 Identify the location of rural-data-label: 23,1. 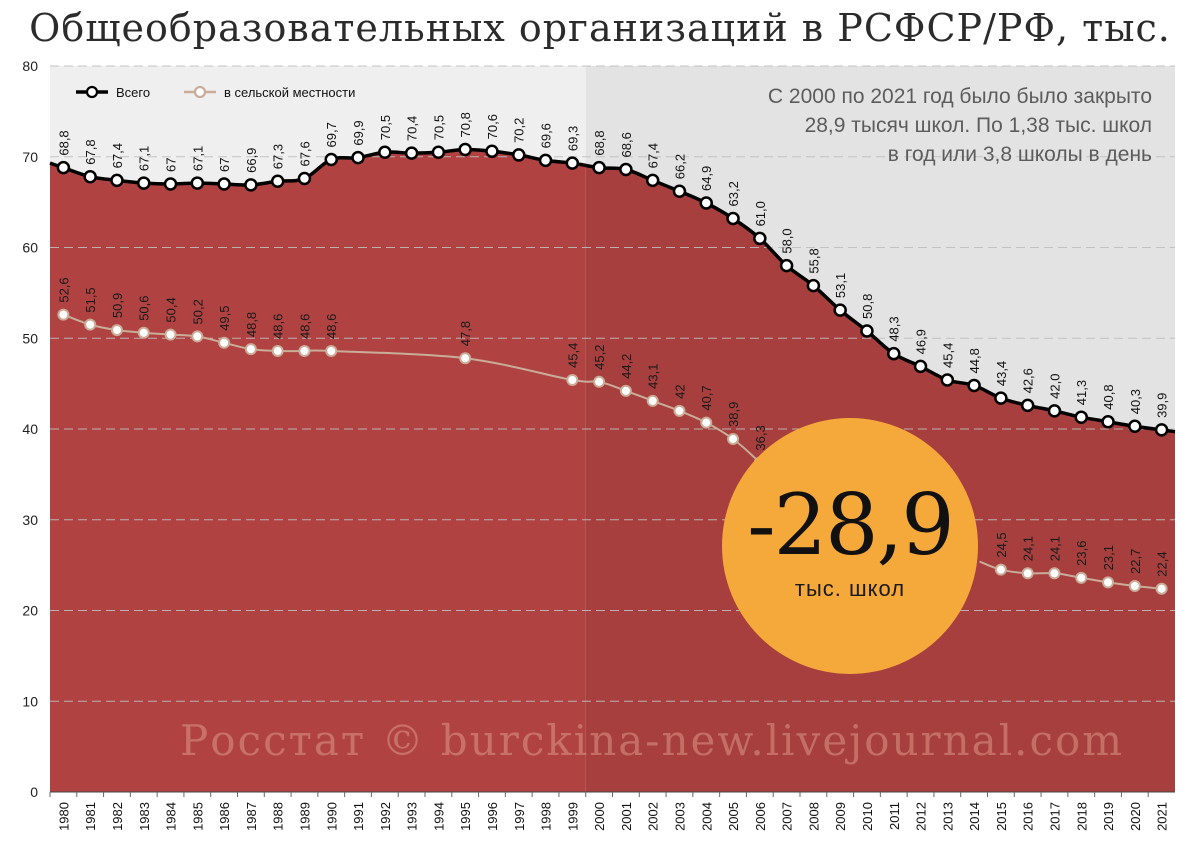
(1108, 557).